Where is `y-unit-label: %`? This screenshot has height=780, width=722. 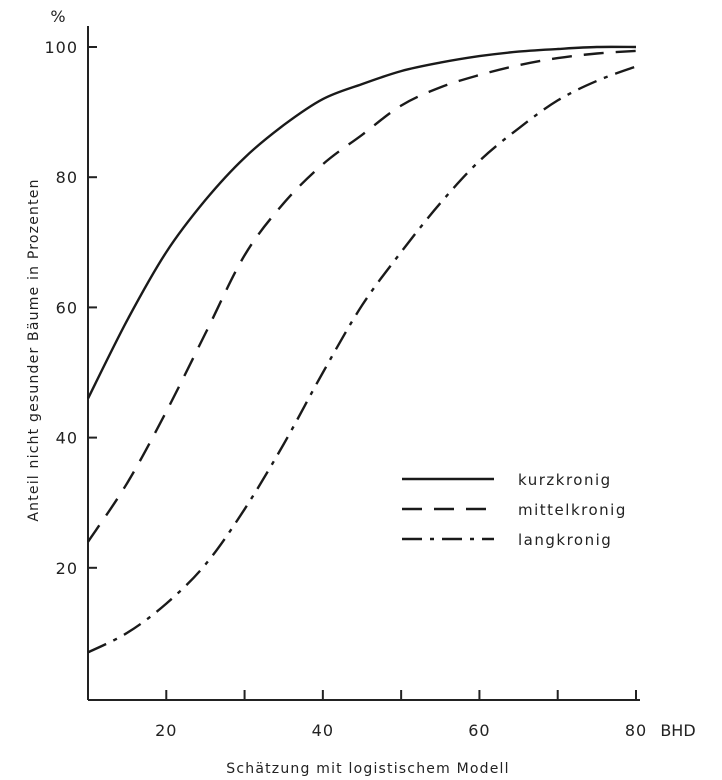 y-unit-label: % is located at coordinates (57, 16).